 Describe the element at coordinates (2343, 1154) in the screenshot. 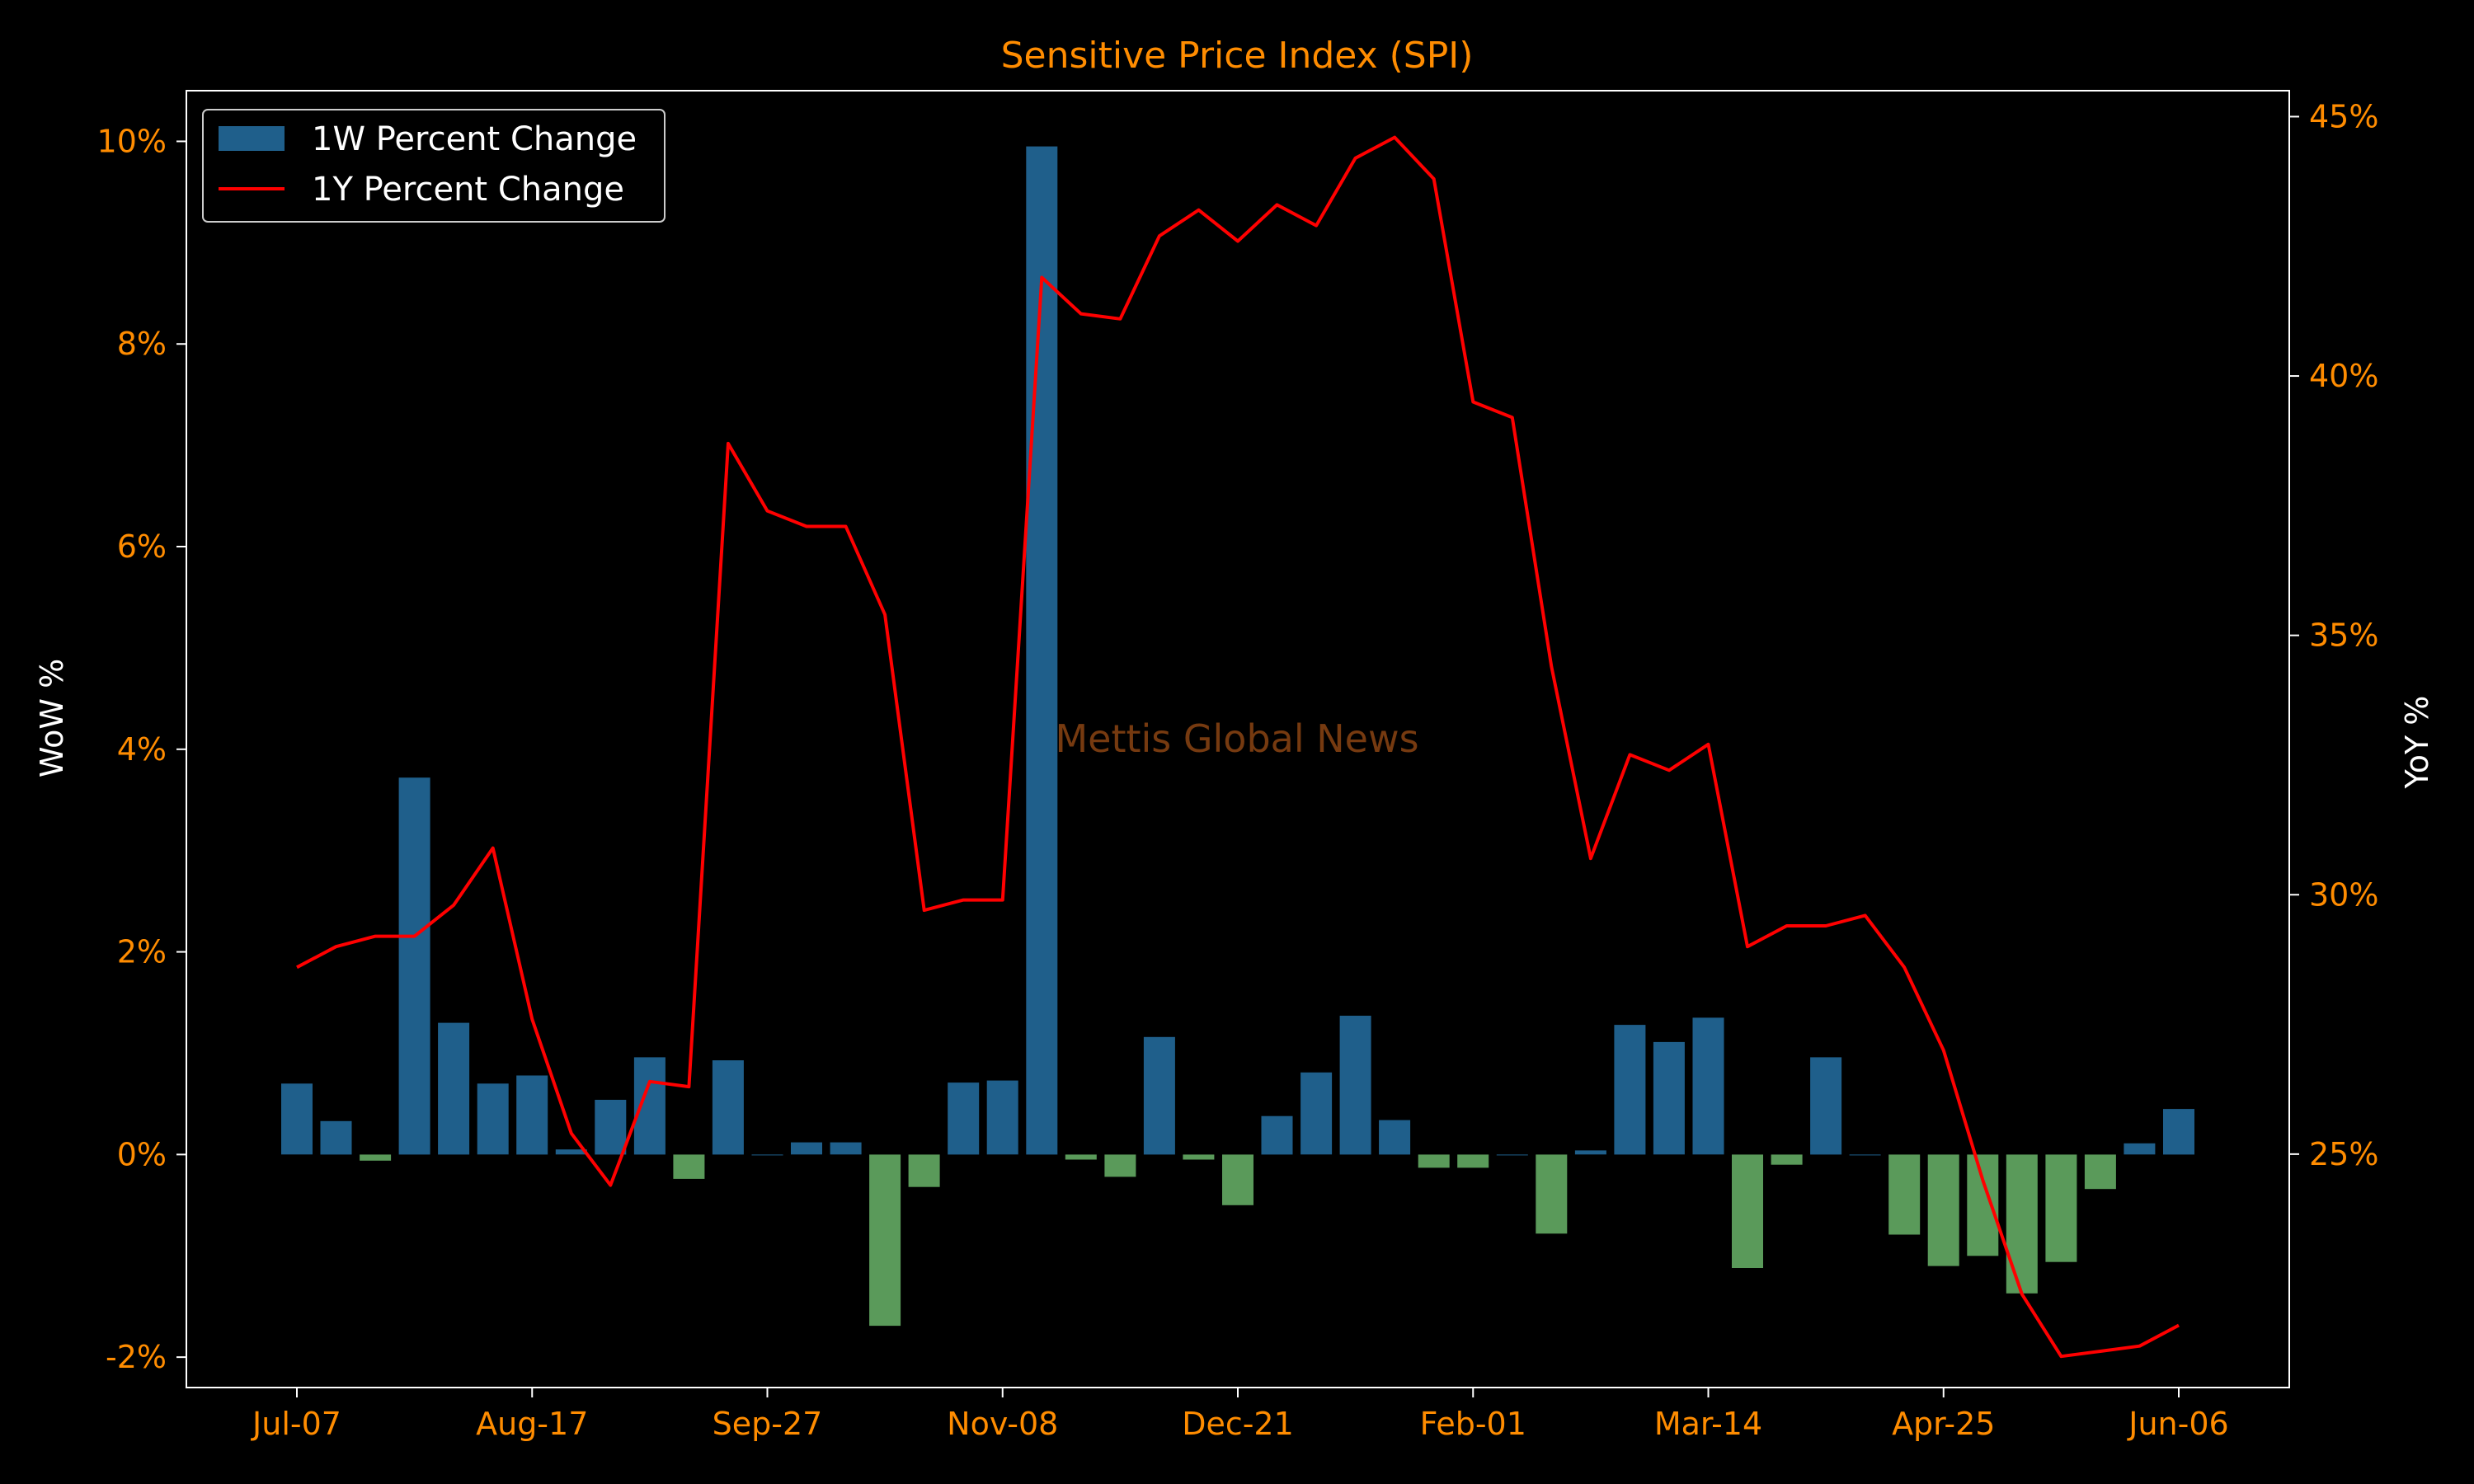

I see `right-tick-label-0: 25%` at that location.